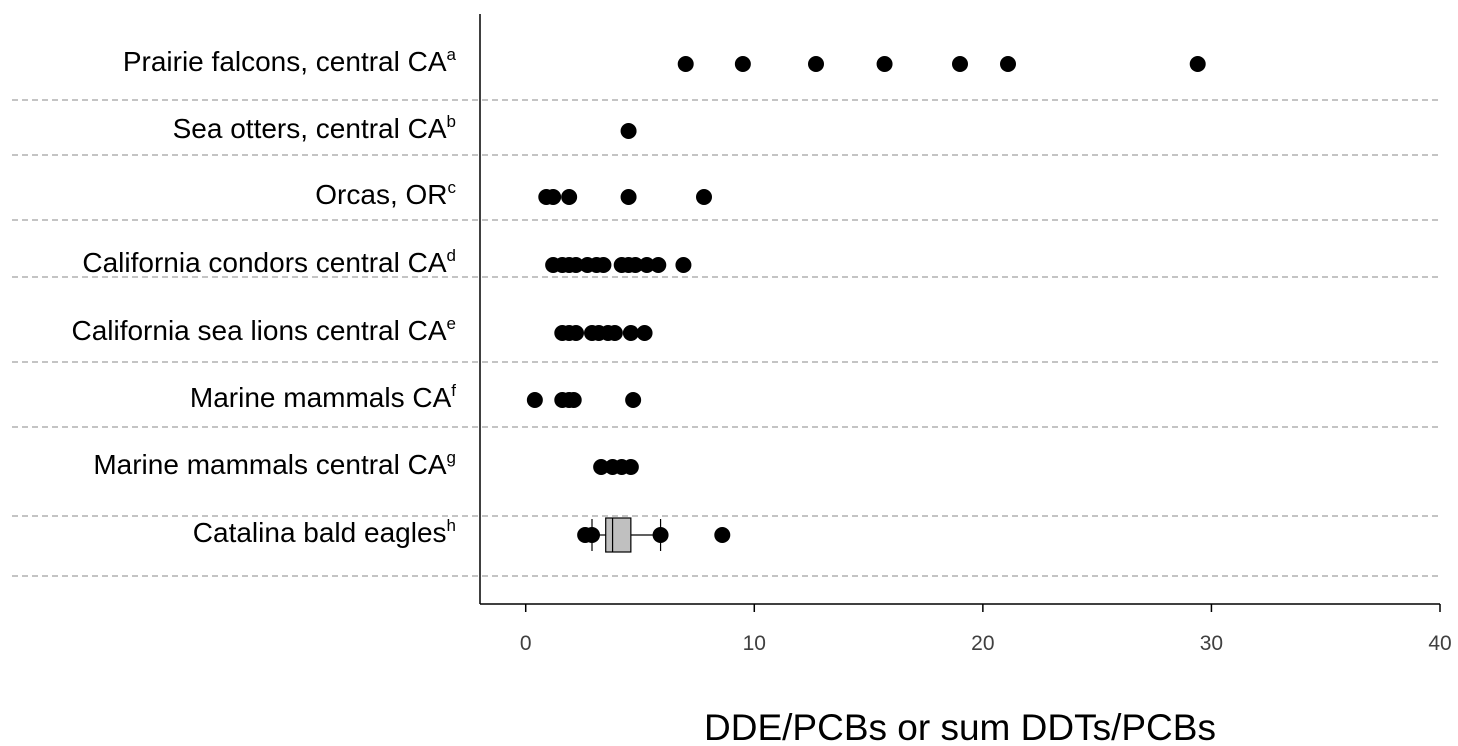  I want to click on category-label-1: Sea otters, central CAb, so click(314, 128).